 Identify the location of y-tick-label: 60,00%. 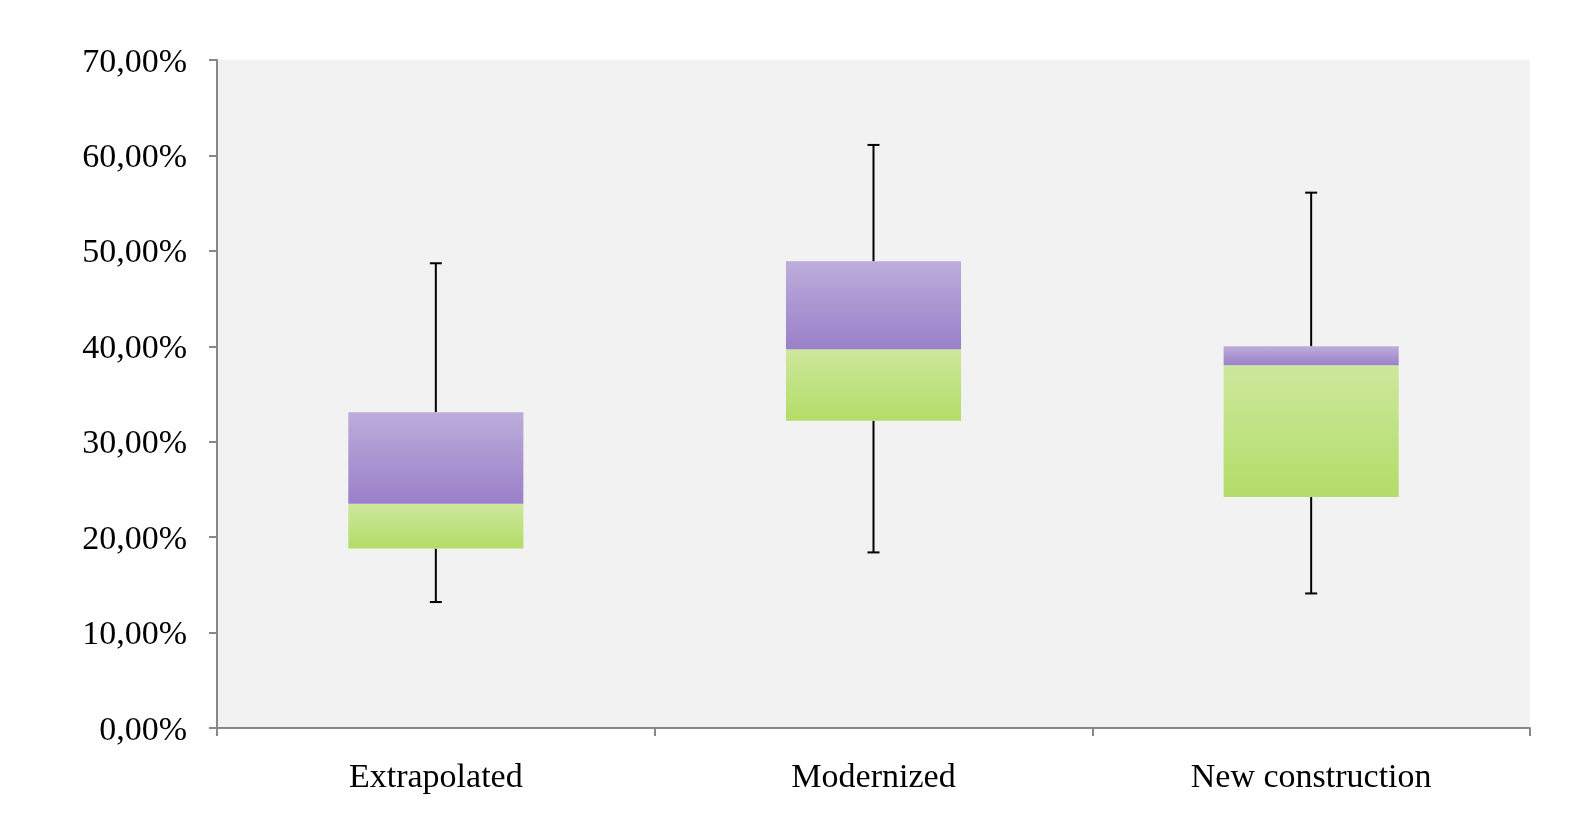
(134, 155).